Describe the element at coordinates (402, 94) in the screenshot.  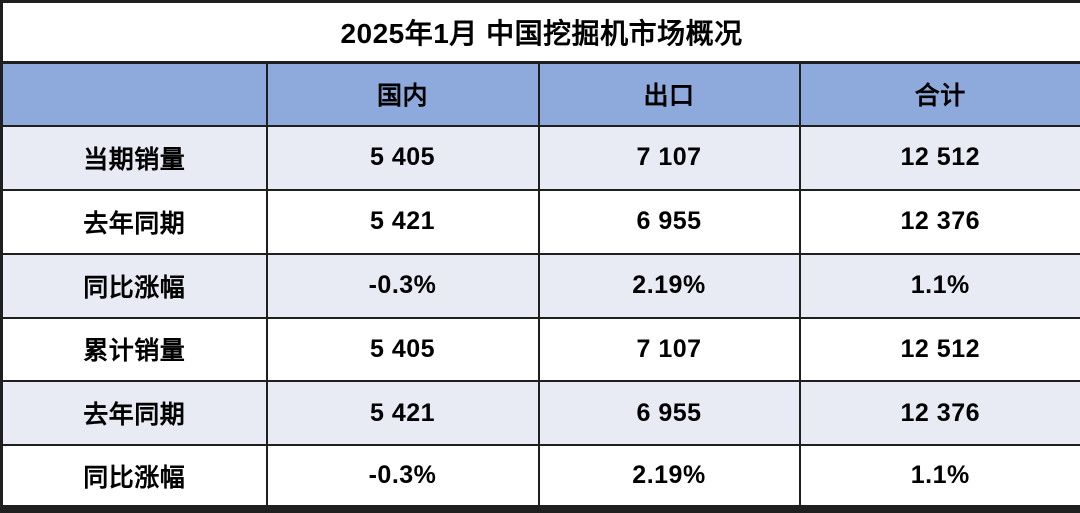
I see `column-header-domestic: 国内` at that location.